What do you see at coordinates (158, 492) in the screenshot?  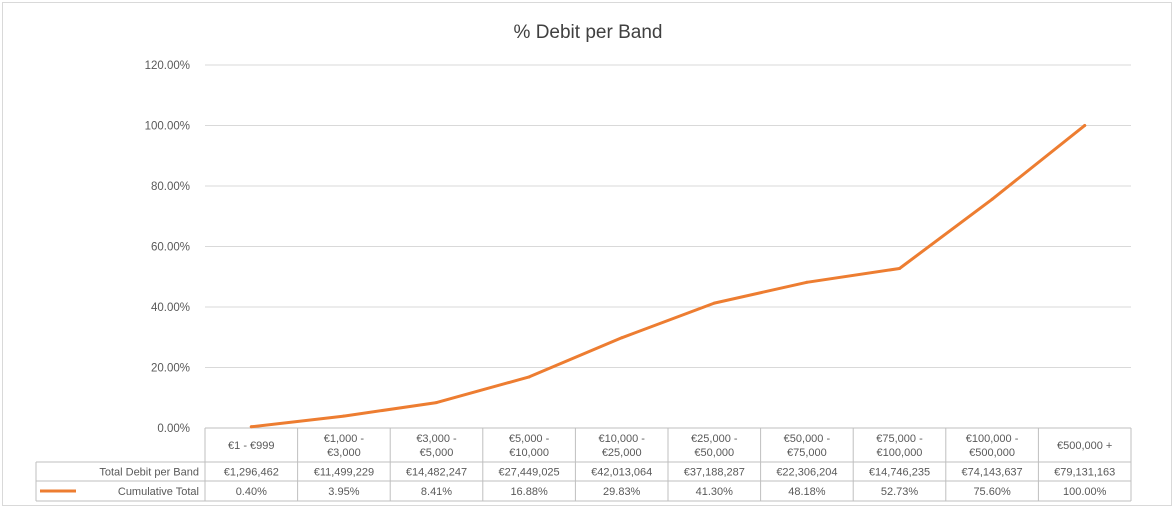 I see `table-row-label: Cumulative Total` at bounding box center [158, 492].